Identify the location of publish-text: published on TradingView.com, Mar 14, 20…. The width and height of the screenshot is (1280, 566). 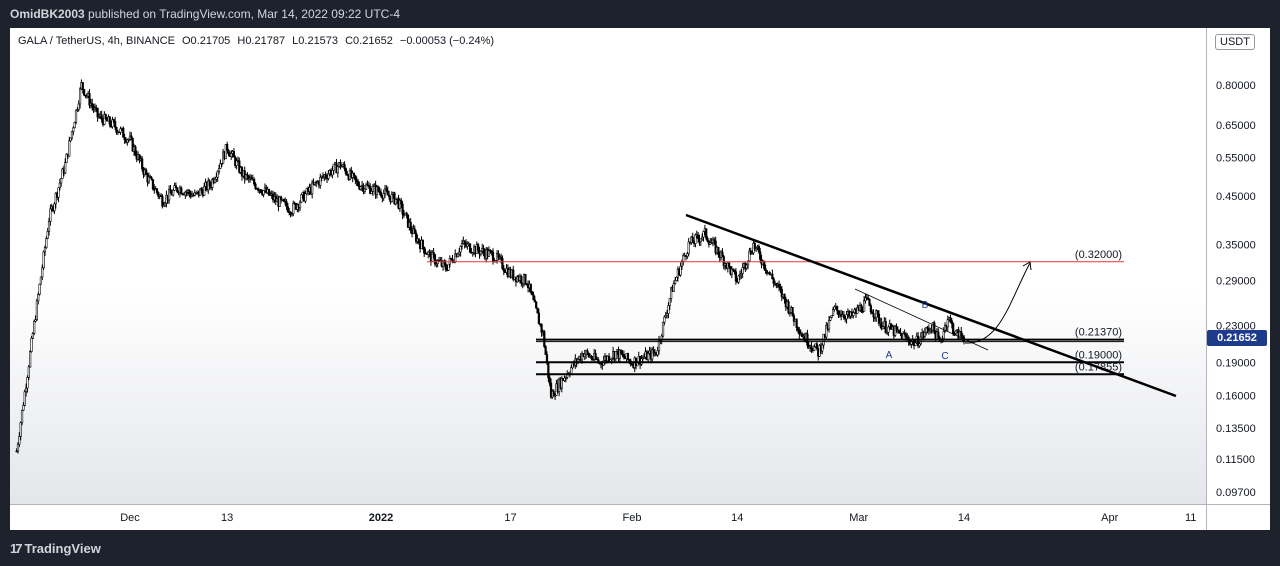
(244, 14).